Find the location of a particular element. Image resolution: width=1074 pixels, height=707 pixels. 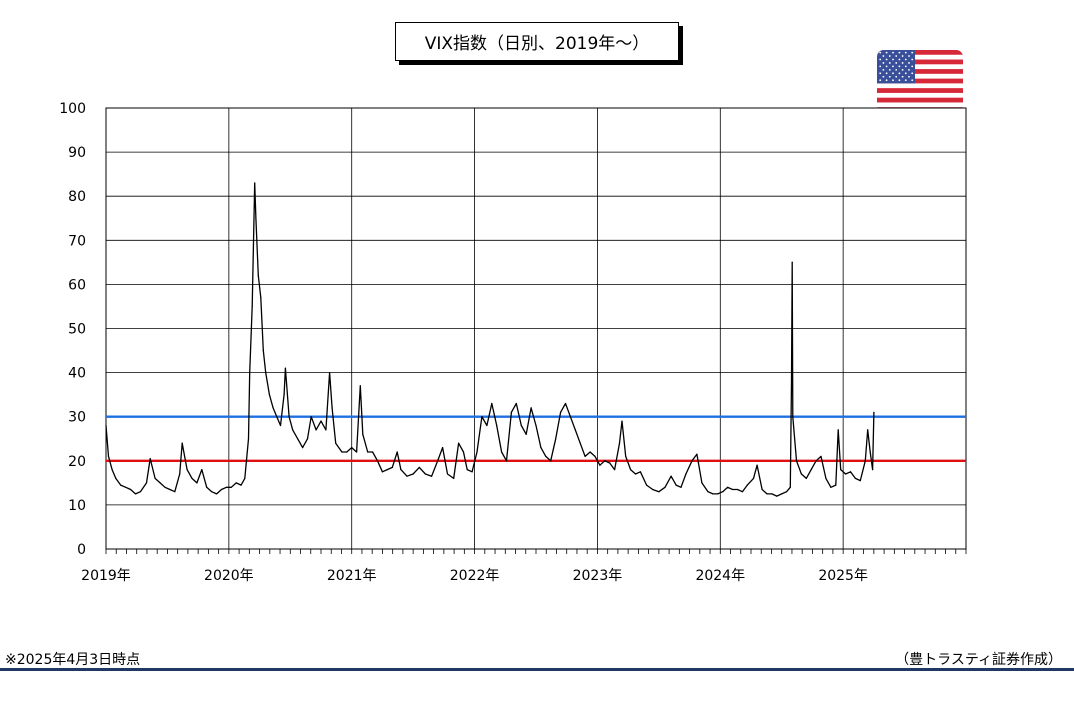

y-tick-label: 40 is located at coordinates (77, 374).